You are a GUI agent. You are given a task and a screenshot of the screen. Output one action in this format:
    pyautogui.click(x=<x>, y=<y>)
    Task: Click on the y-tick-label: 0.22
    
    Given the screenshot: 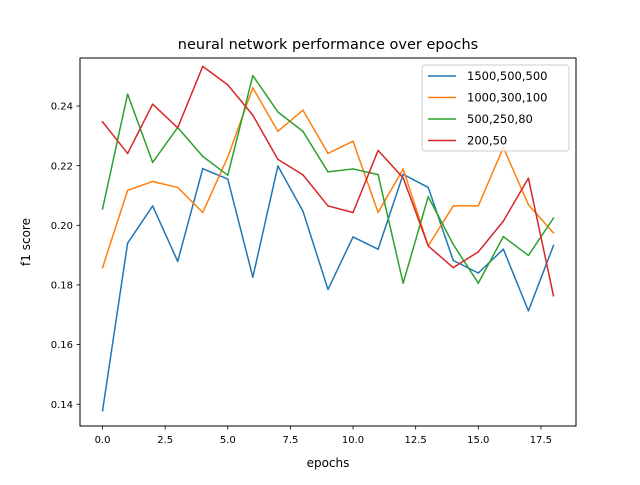 What is the action you would take?
    pyautogui.click(x=62, y=166)
    